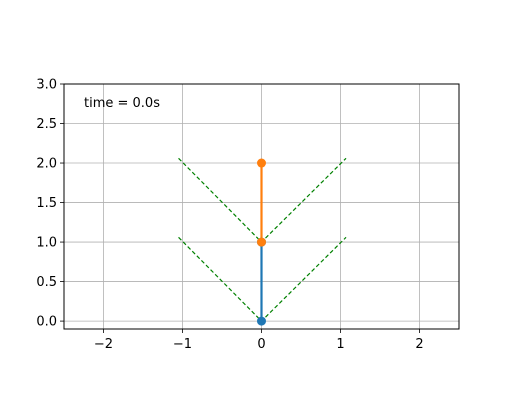 This screenshot has height=408, width=510. I want to click on x-tick-label: −2, so click(103, 344).